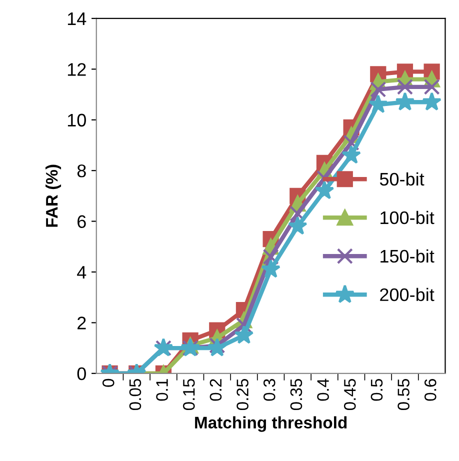  What do you see at coordinates (376, 389) in the screenshot?
I see `x-tick-label: 0.5` at bounding box center [376, 389].